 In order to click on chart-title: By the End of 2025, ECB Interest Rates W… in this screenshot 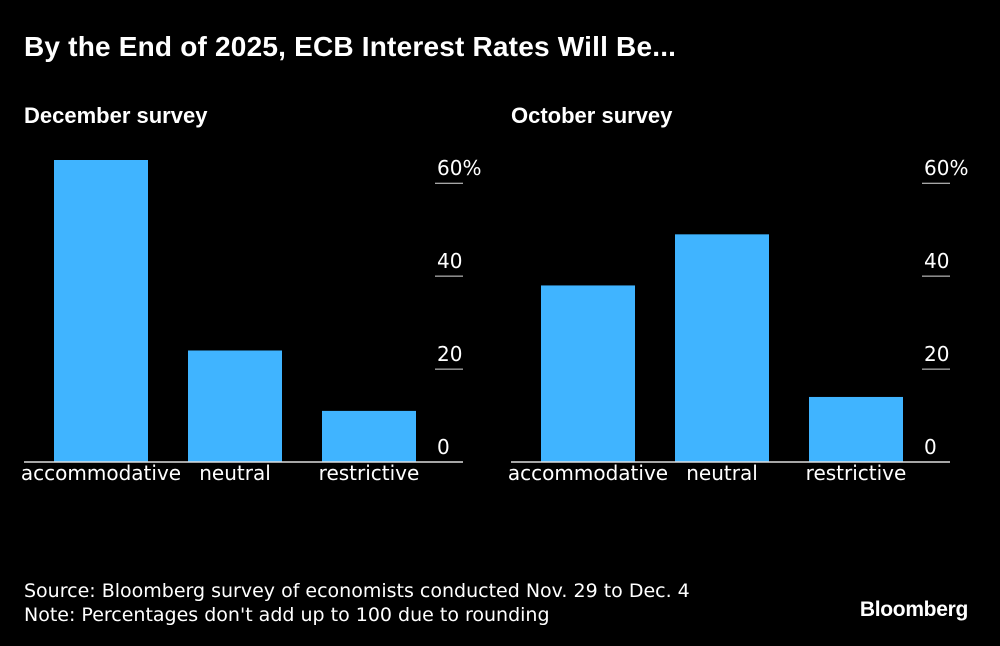, I will do `click(350, 46)`.